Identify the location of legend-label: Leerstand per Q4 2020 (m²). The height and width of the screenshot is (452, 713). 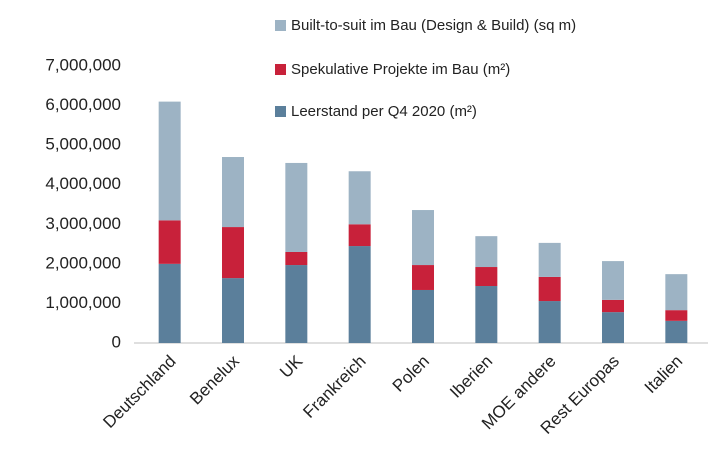
(384, 111).